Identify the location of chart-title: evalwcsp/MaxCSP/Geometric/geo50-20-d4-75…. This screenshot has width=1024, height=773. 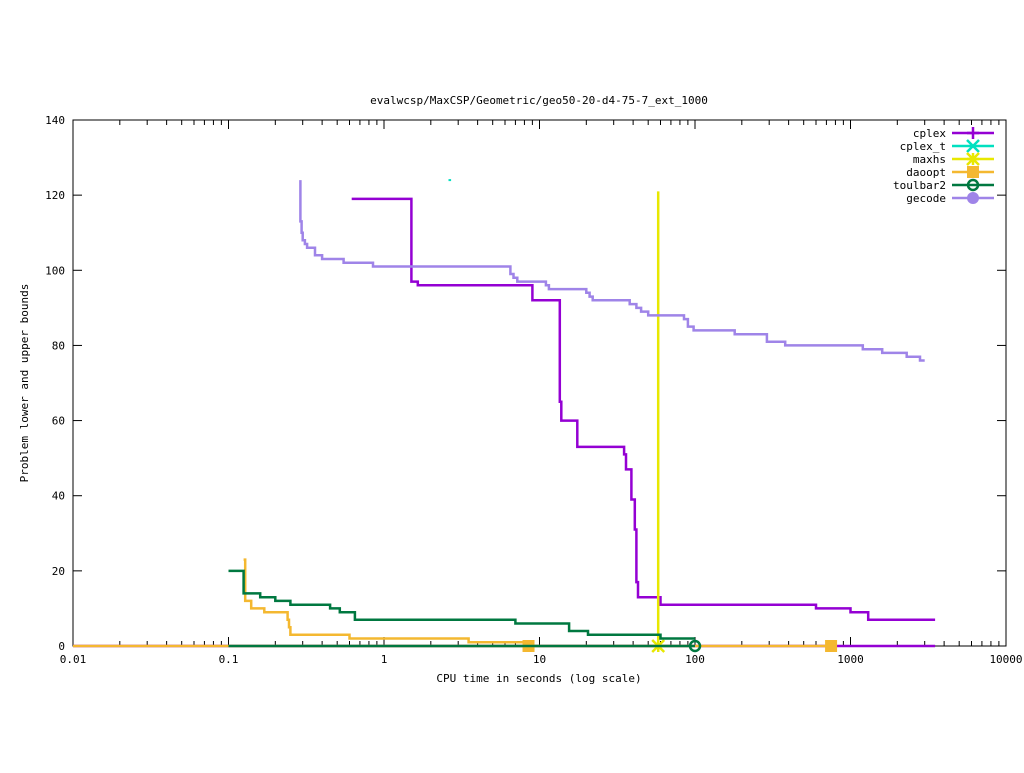
(539, 100).